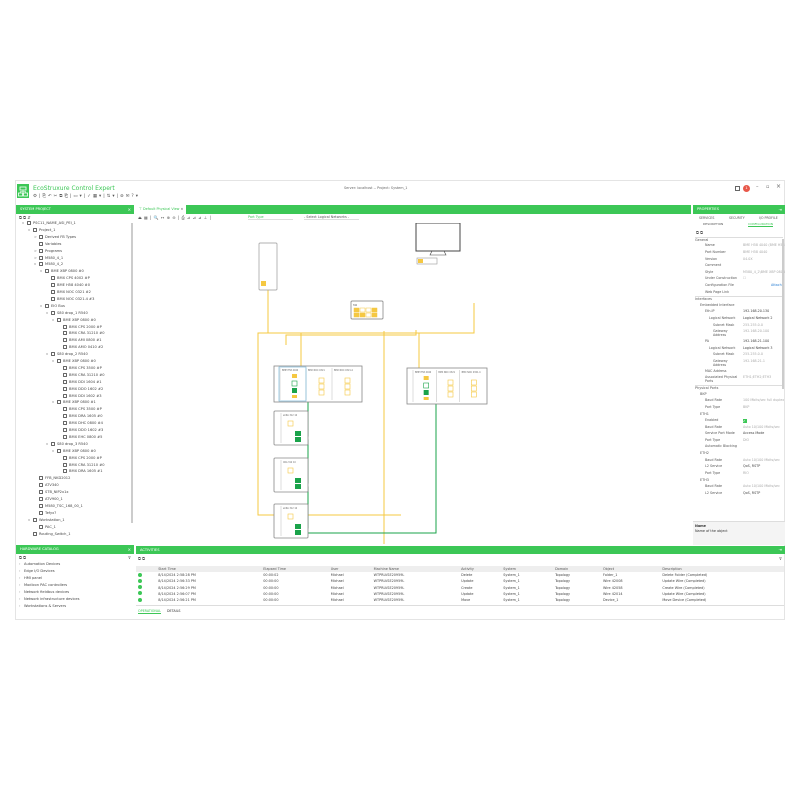  I want to click on logical-network-dropdown: - Select Logical Networks -, so click(331, 217).